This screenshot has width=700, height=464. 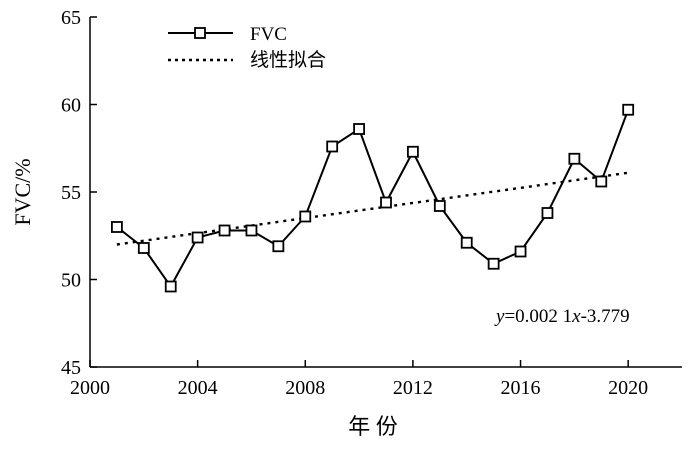 What do you see at coordinates (413, 388) in the screenshot?
I see `x-tick-label: 2012` at bounding box center [413, 388].